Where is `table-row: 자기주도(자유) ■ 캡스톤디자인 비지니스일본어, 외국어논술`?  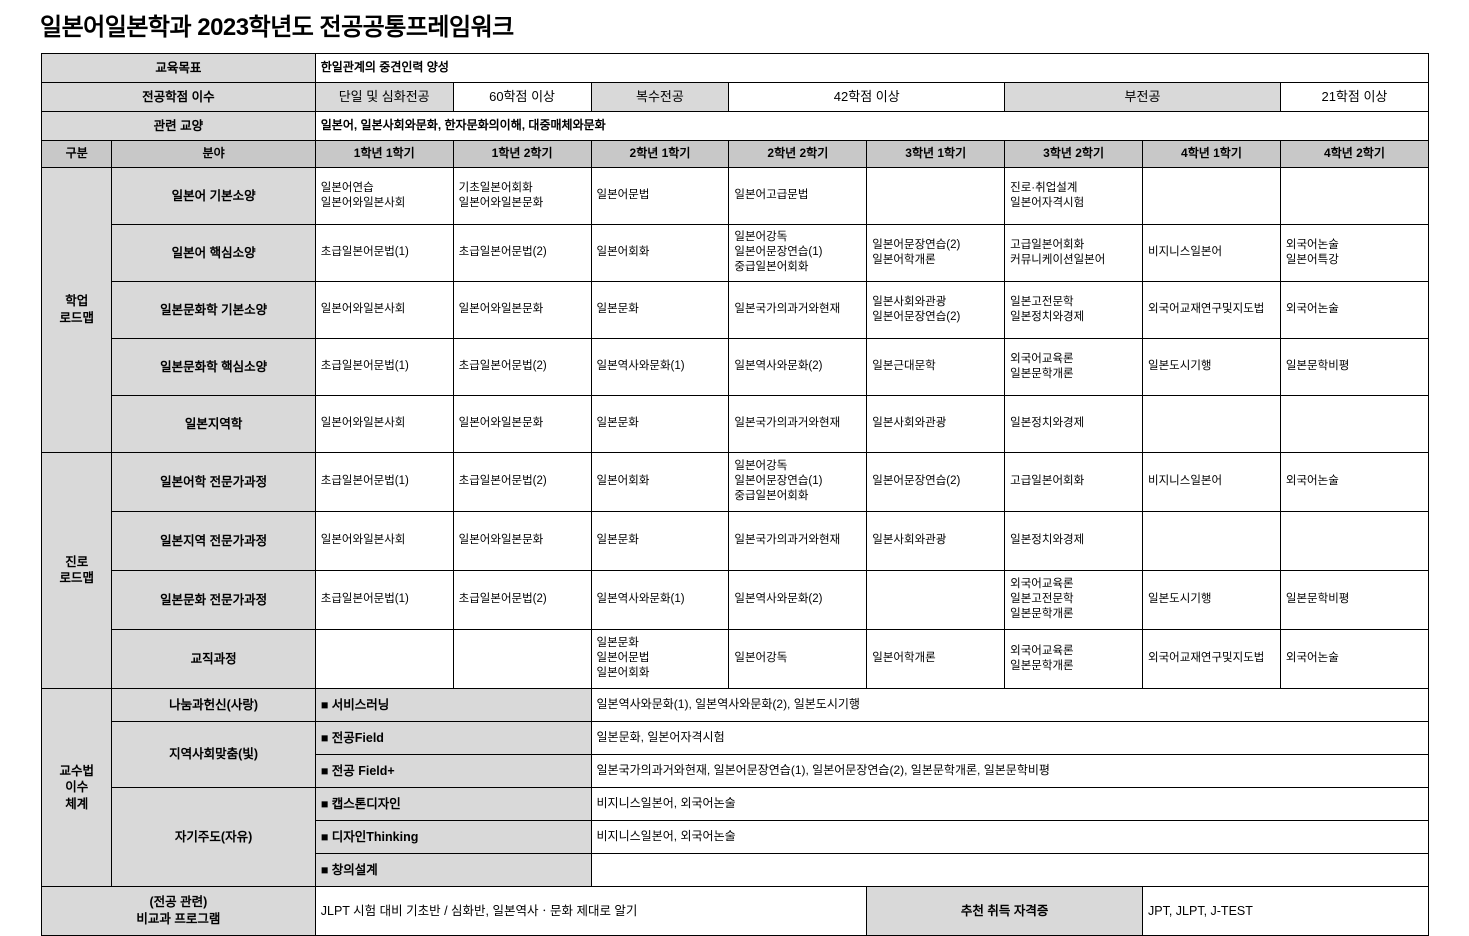 table-row: 자기주도(자유) ■ 캡스톤디자인 비지니스일본어, 외국어논술 is located at coordinates (735, 836).